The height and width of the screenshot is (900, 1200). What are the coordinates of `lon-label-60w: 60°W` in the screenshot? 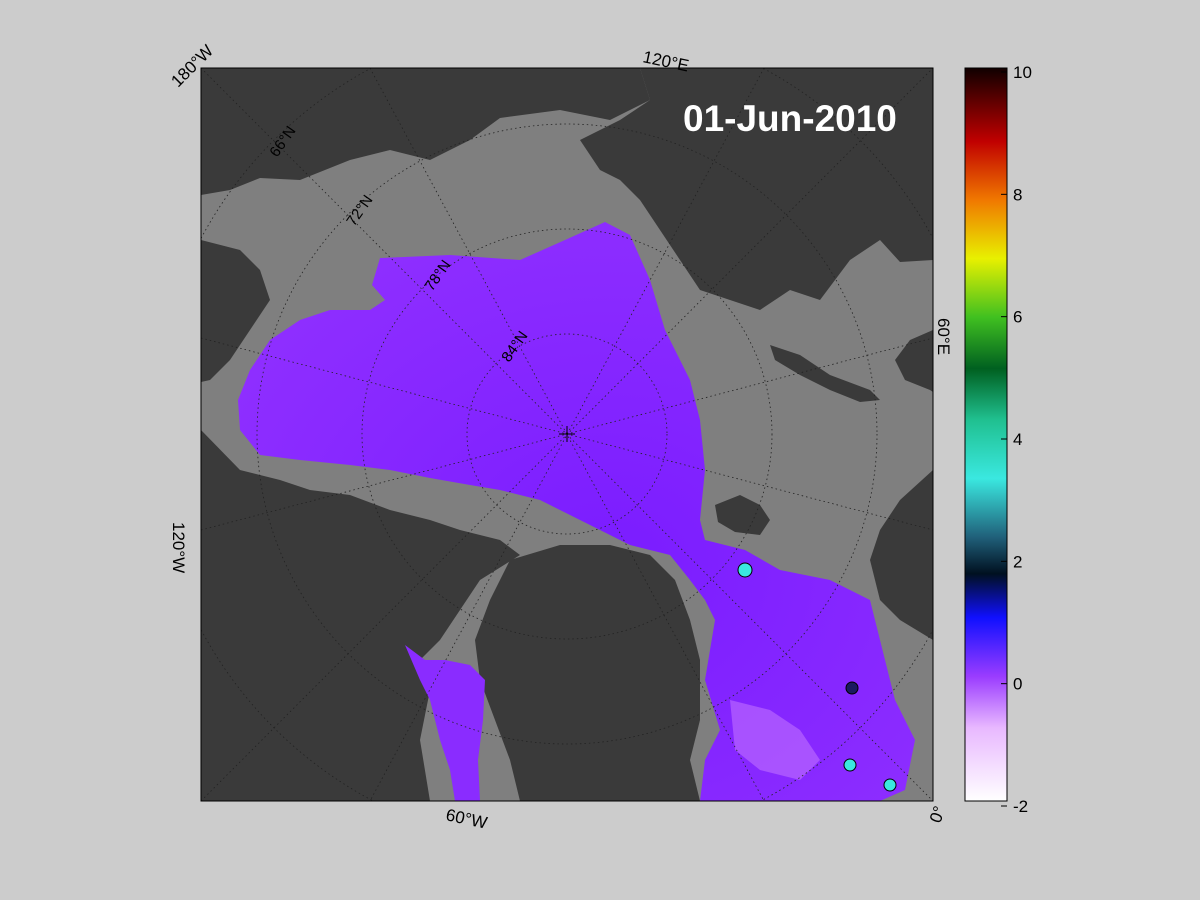 It's located at (466, 818).